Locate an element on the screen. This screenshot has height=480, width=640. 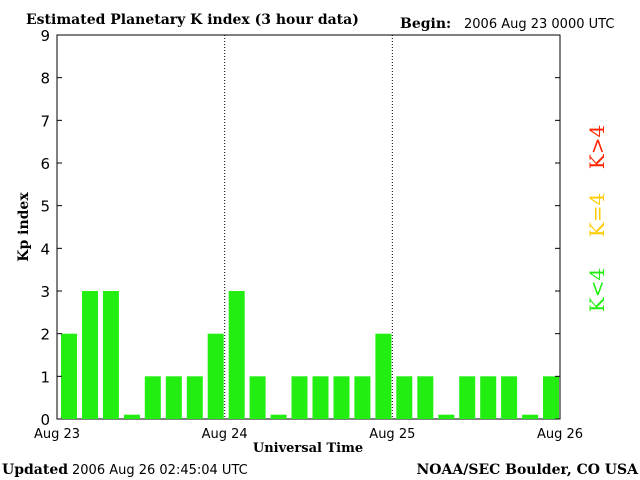
updated-value: 2006 Aug 26 02:45:04 UTC is located at coordinates (160, 470).